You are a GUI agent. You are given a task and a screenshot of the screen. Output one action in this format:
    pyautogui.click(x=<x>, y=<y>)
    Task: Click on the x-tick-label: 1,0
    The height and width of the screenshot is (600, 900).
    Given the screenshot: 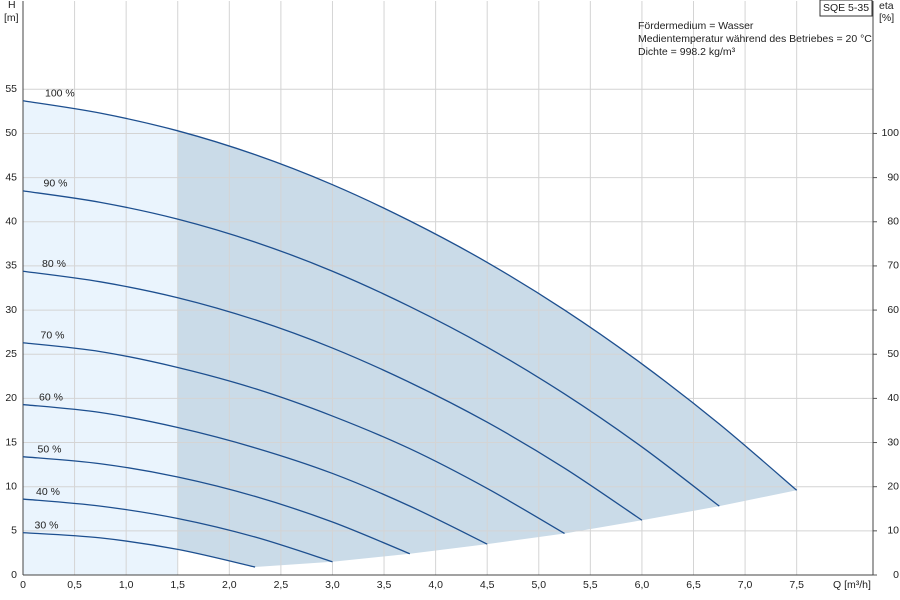 What is the action you would take?
    pyautogui.click(x=126, y=585)
    